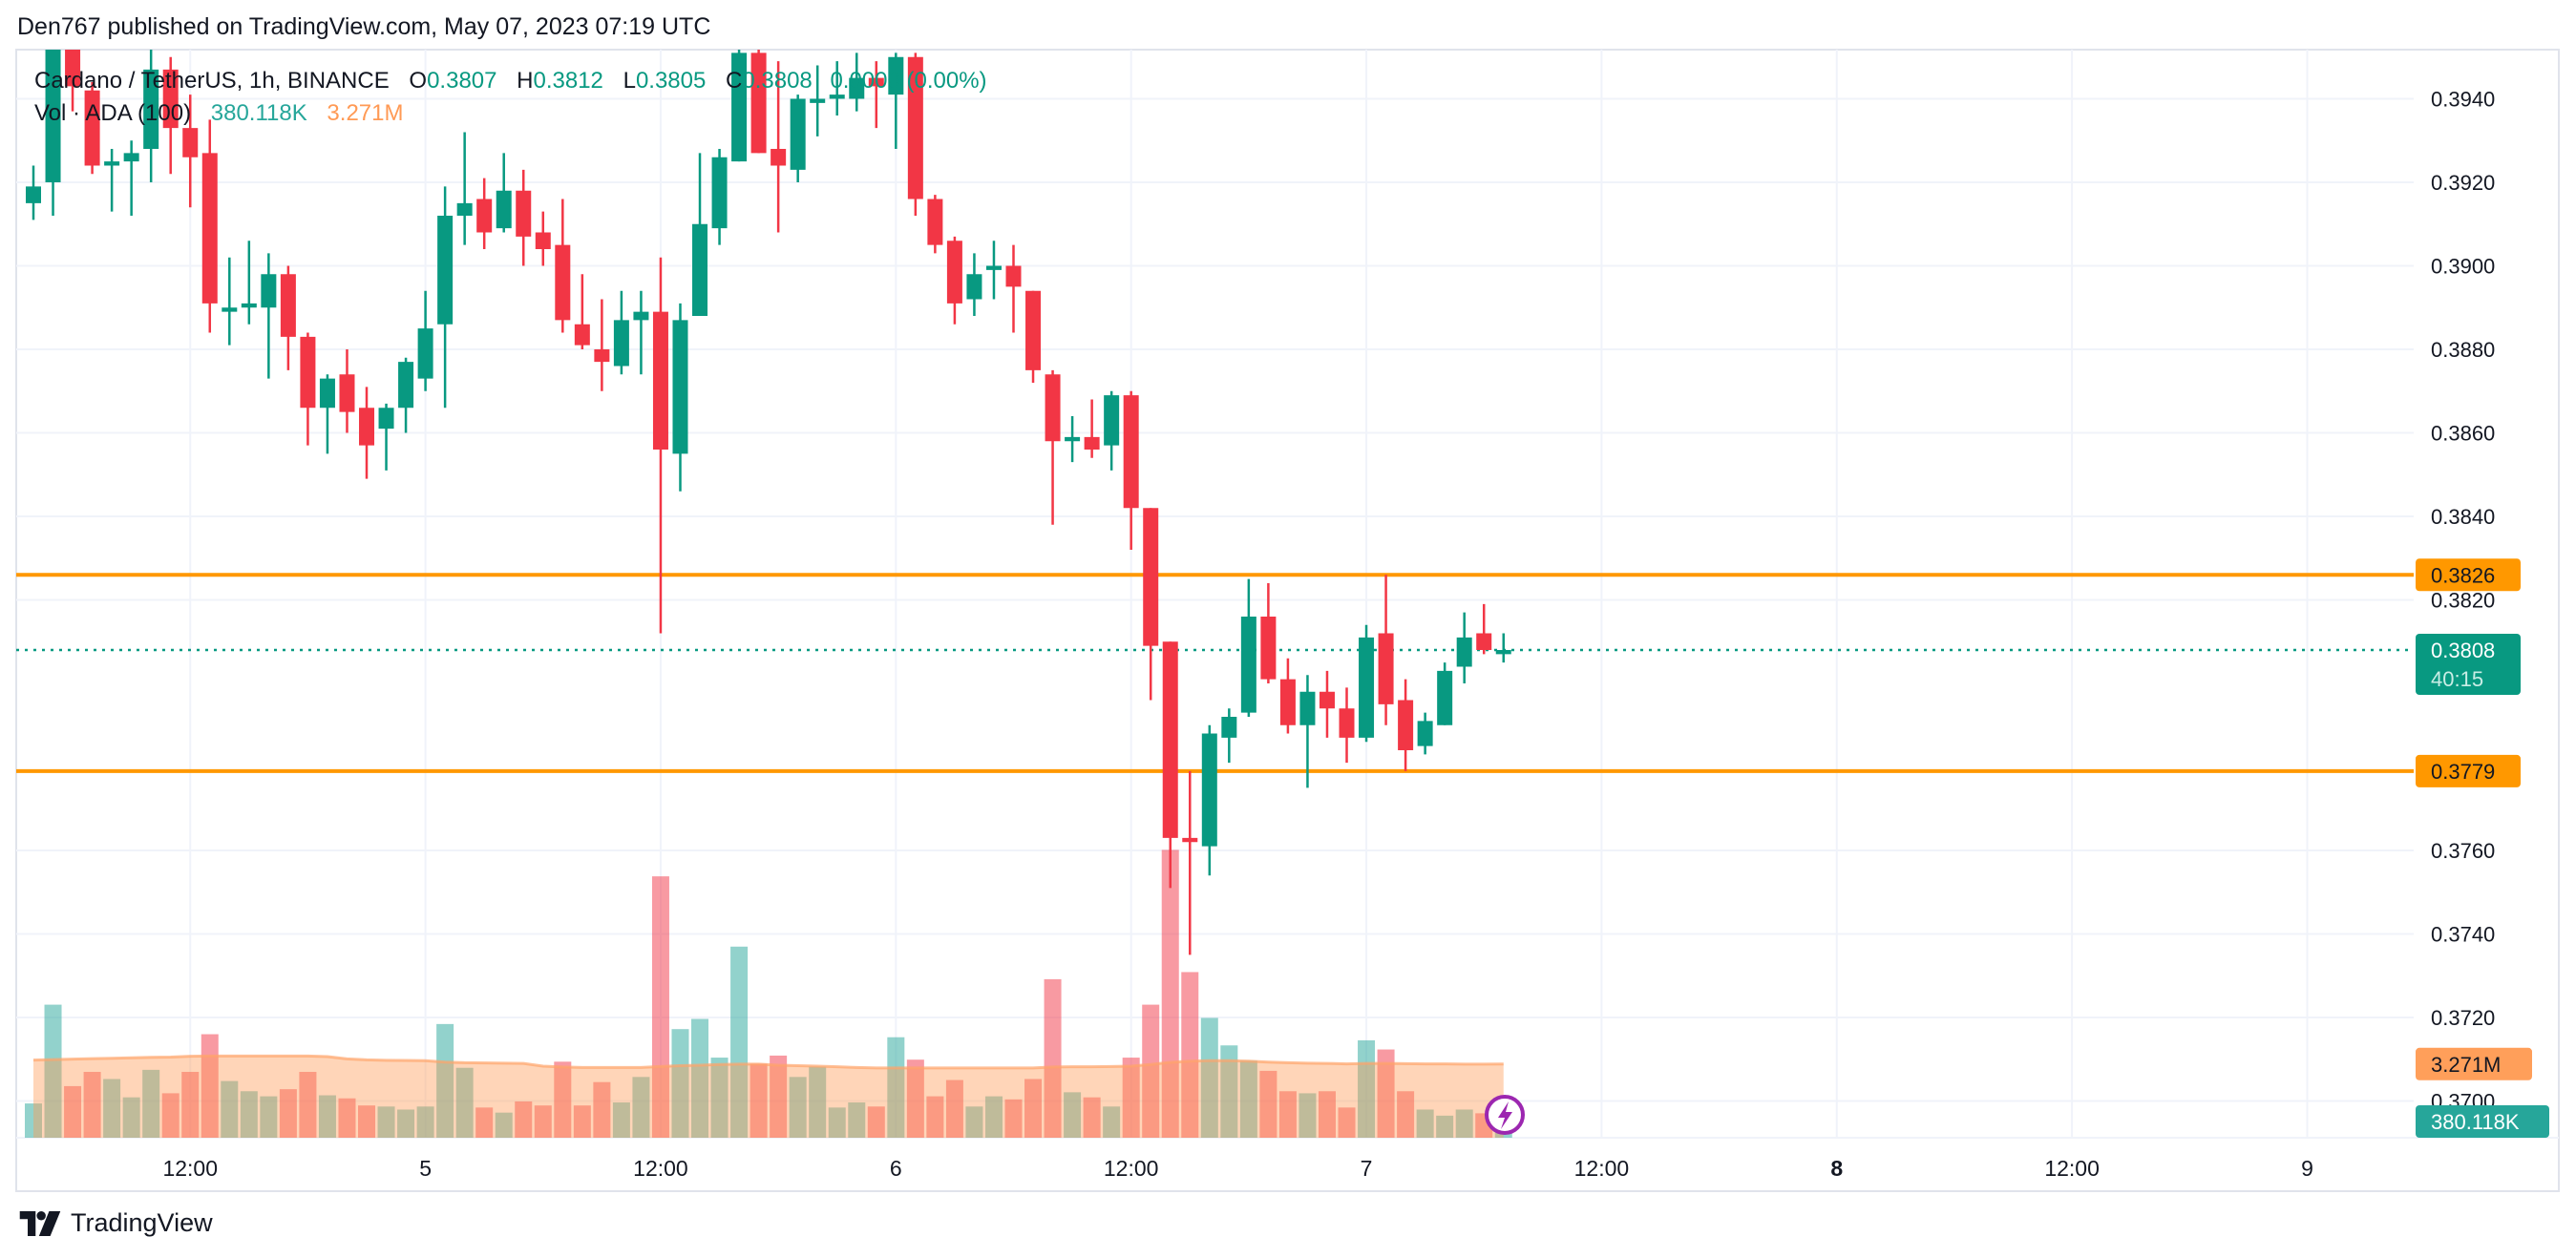 Image resolution: width=2576 pixels, height=1258 pixels. I want to click on last-price-label: 0.3808, so click(2463, 651).